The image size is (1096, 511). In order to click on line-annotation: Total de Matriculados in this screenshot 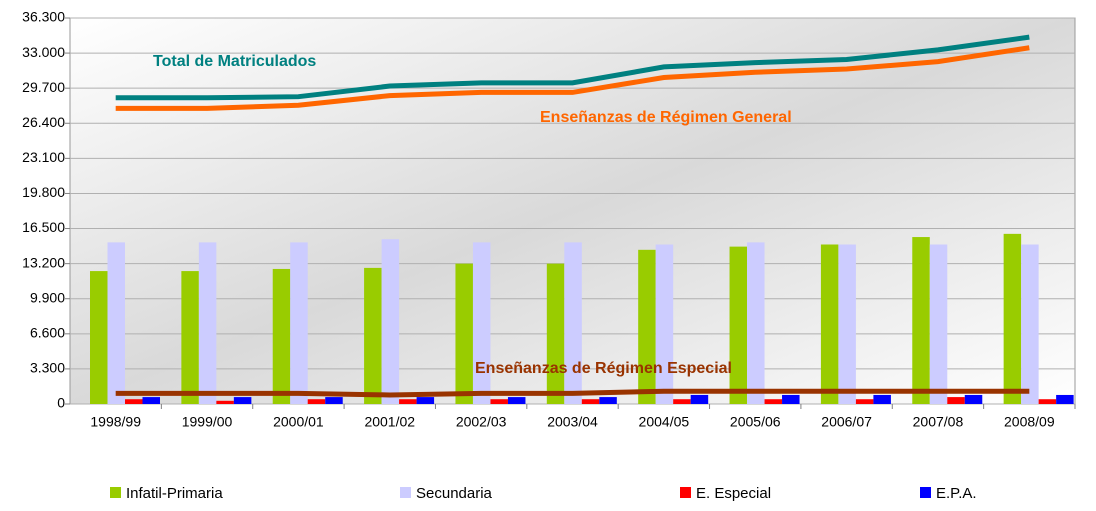, I will do `click(234, 61)`.